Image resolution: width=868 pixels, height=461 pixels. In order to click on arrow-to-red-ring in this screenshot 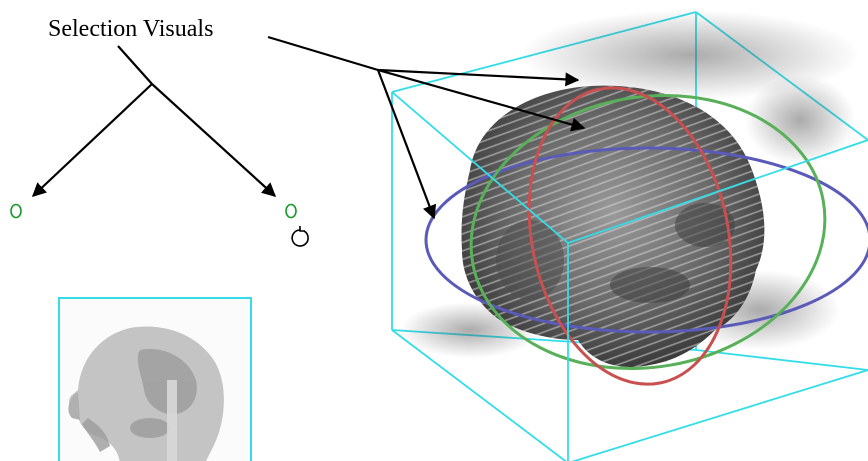, I will do `click(478, 77)`.